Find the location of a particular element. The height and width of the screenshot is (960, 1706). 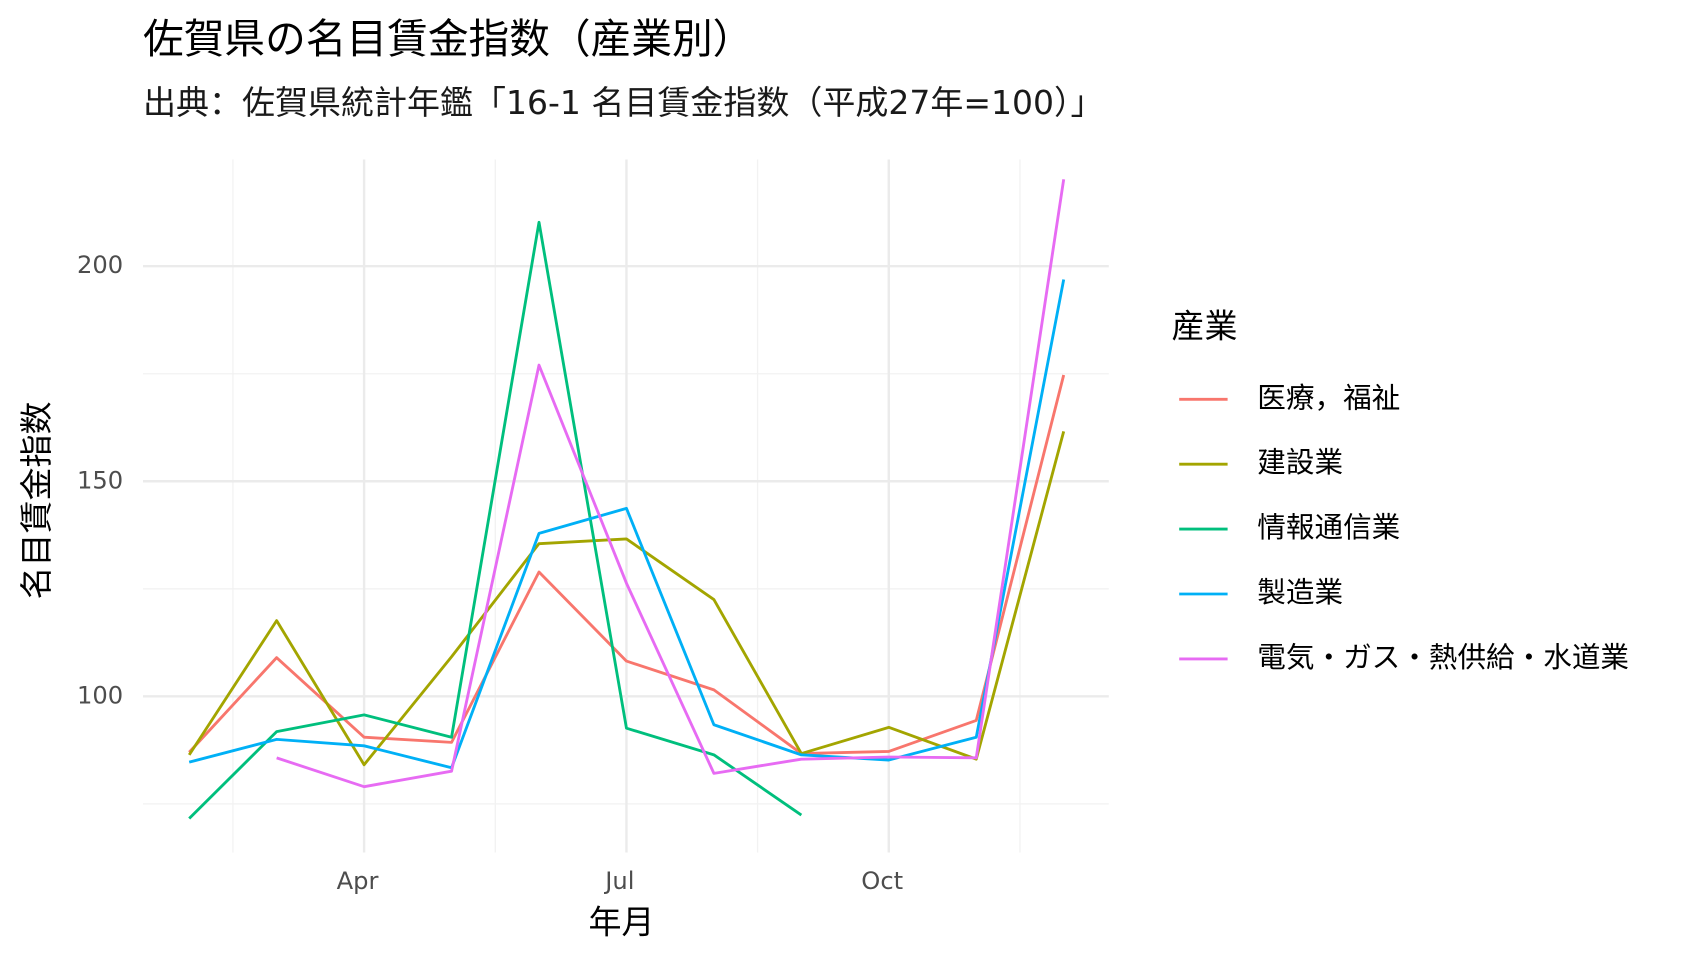

y-tick-label: 200 is located at coordinates (100, 265).